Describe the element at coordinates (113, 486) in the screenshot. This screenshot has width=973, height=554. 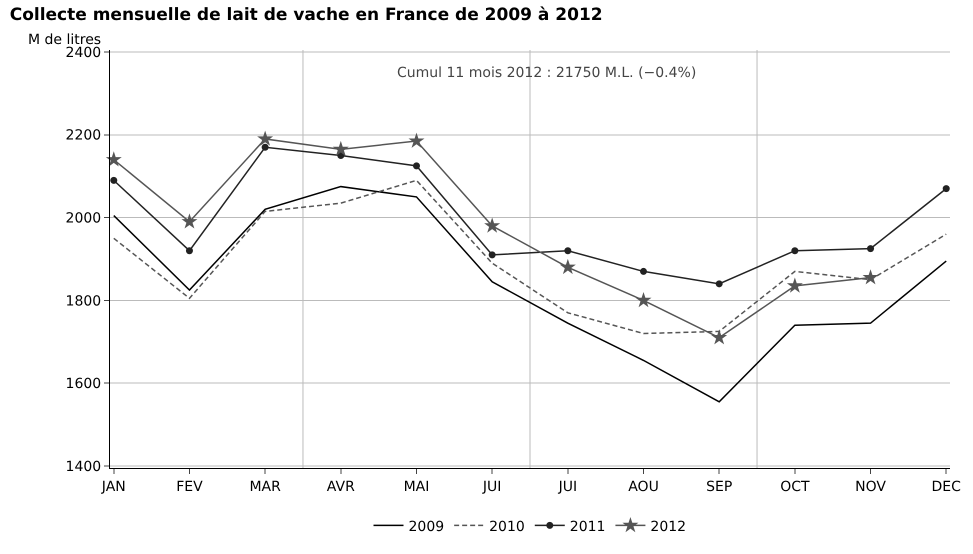
I see `x-tick-label: JAN` at that location.